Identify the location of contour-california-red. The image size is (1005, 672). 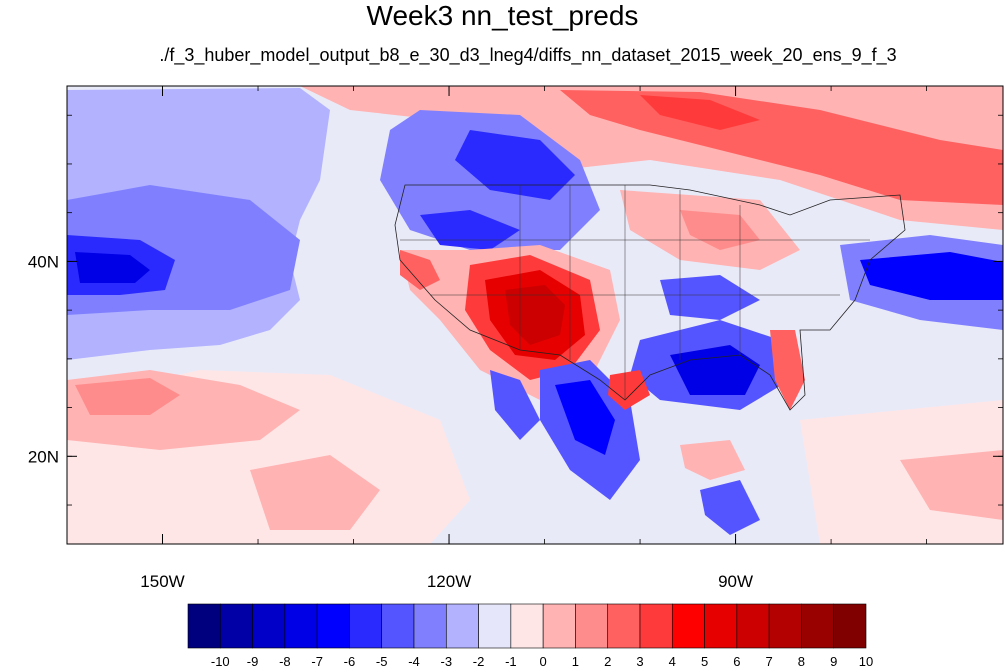
(420, 270).